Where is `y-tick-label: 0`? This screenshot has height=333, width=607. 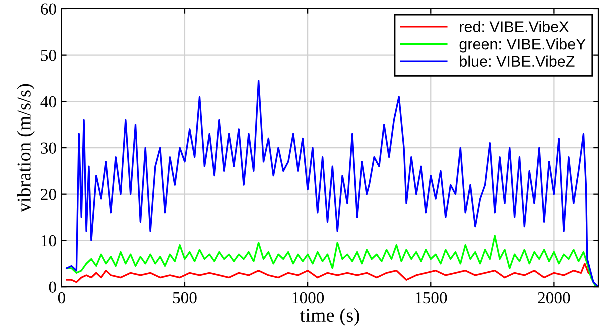 y-tick-label: 0 is located at coordinates (52, 287).